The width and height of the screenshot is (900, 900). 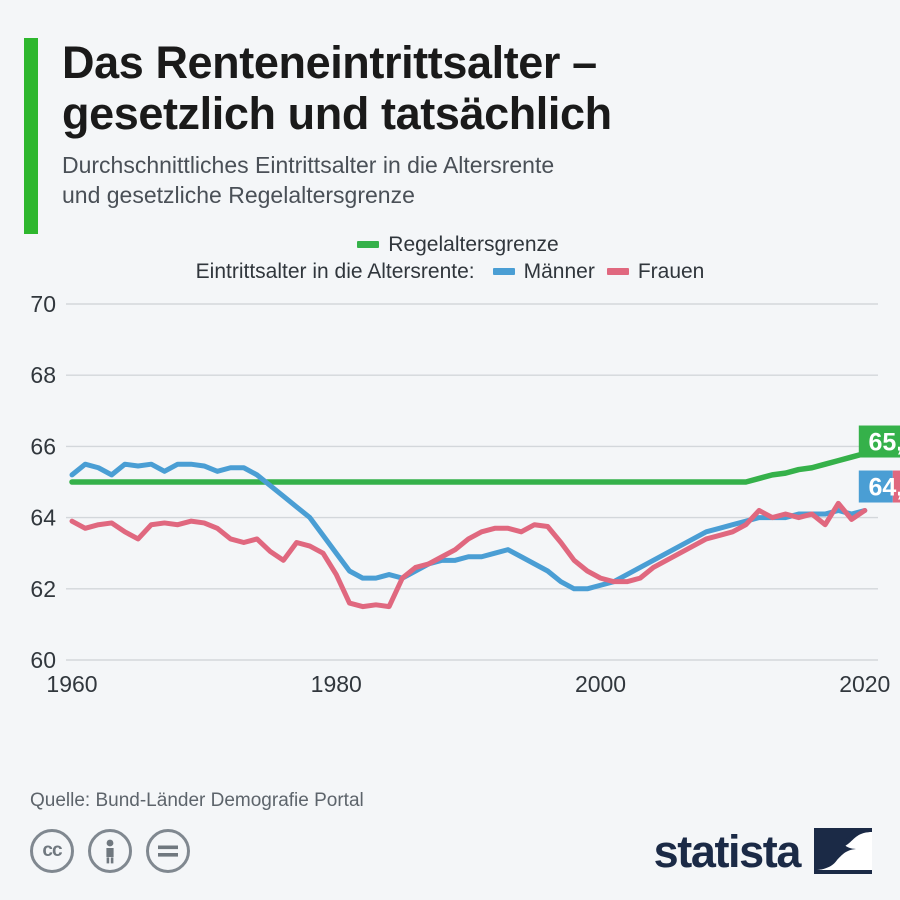 I want to click on value-tag-frauen-bg, so click(x=896, y=486).